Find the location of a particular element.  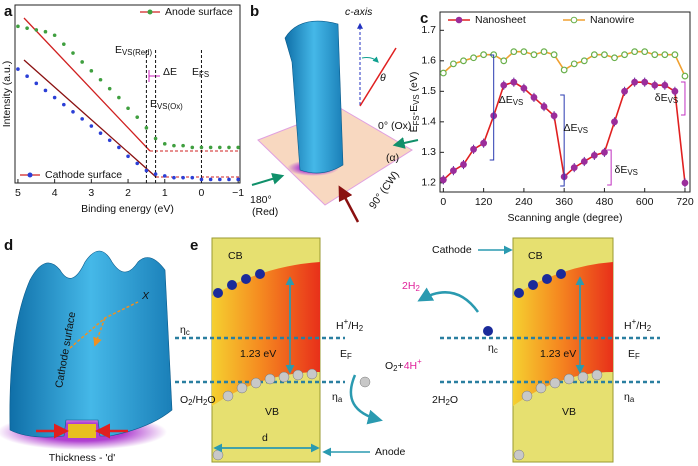

y-axis-label: Intensity (a.u.) is located at coordinates (7, 94).